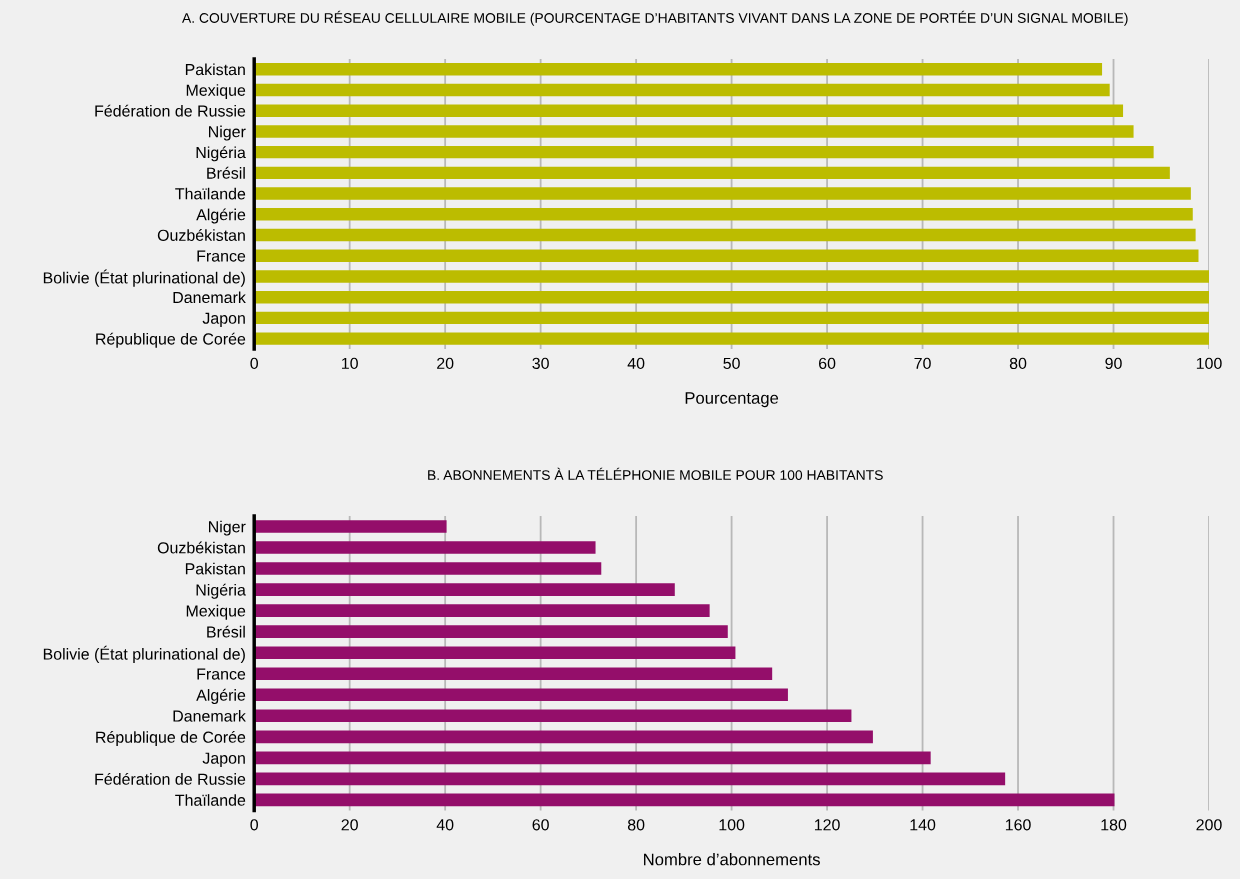  Describe the element at coordinates (827, 825) in the screenshot. I see `x-tick-label: 120` at that location.